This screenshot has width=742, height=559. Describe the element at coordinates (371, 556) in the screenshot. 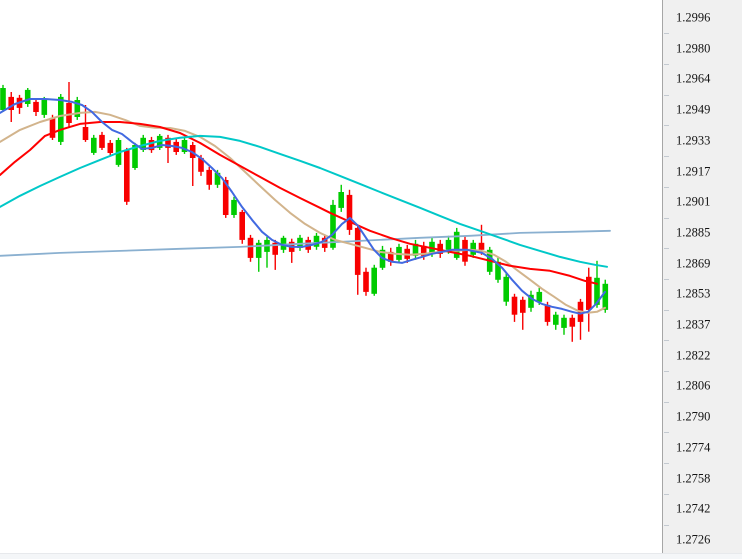

I see `horizontal-scrollbar-track` at that location.